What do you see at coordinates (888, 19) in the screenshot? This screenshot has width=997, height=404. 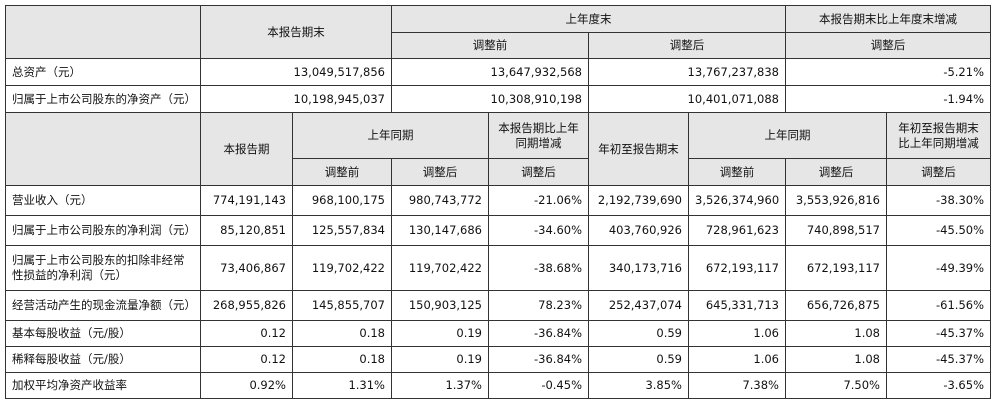 I see `header-cell: 本报告期末比上年度末增减` at bounding box center [888, 19].